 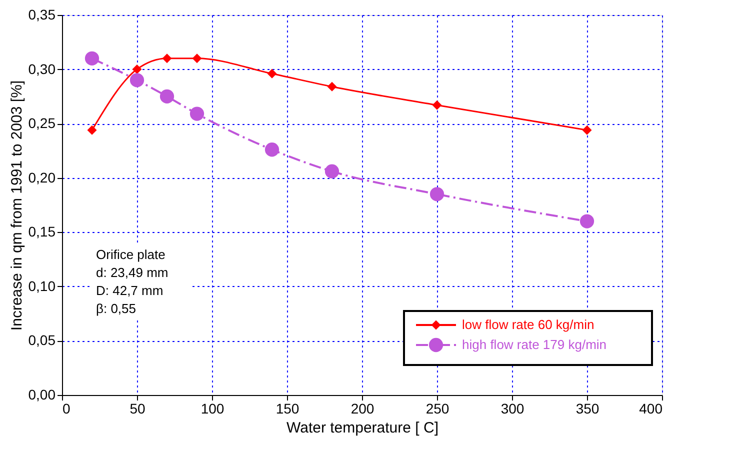 I want to click on x-tick-label: 250, so click(x=438, y=408).